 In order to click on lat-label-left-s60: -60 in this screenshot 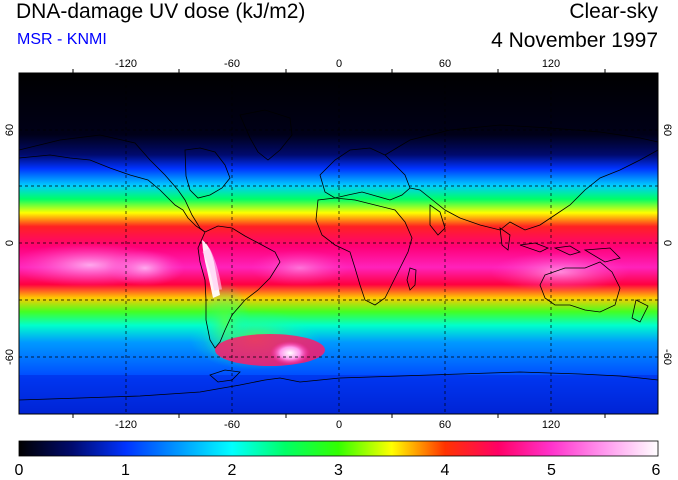, I will do `click(10, 357)`.